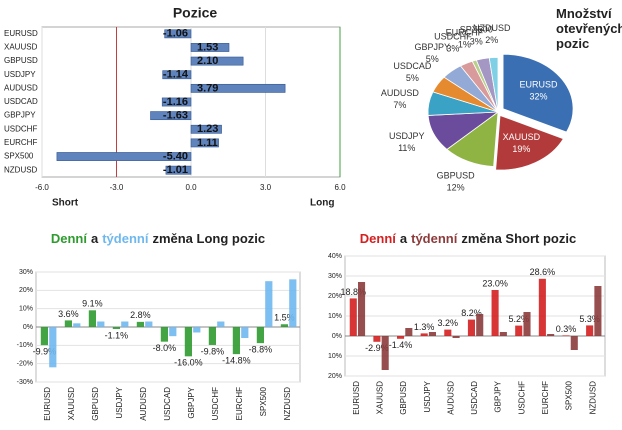  I want to click on x-tick-label: USDCHF, so click(521, 397).